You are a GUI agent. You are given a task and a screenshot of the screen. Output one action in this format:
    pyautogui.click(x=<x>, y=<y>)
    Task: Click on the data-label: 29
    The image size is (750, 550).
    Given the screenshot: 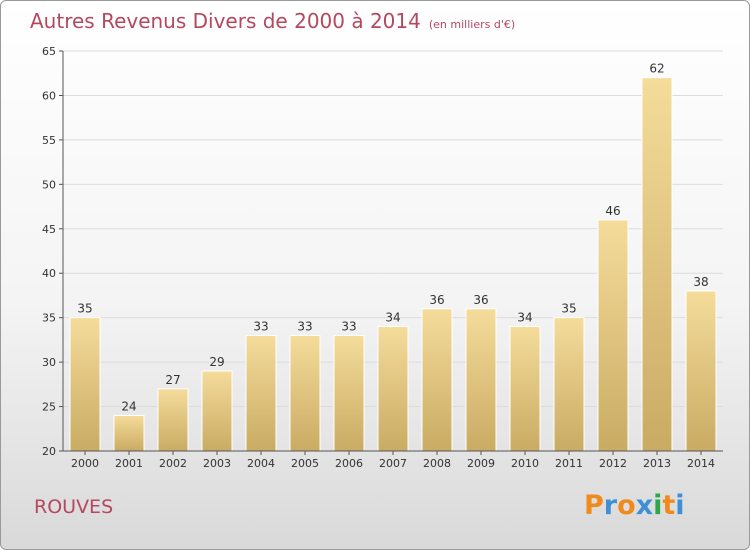 What is the action you would take?
    pyautogui.click(x=216, y=362)
    